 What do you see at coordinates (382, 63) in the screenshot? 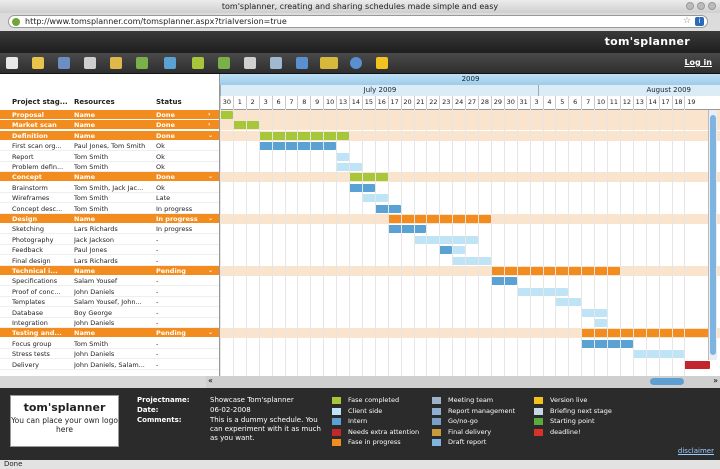
I see `note-icon` at bounding box center [382, 63].